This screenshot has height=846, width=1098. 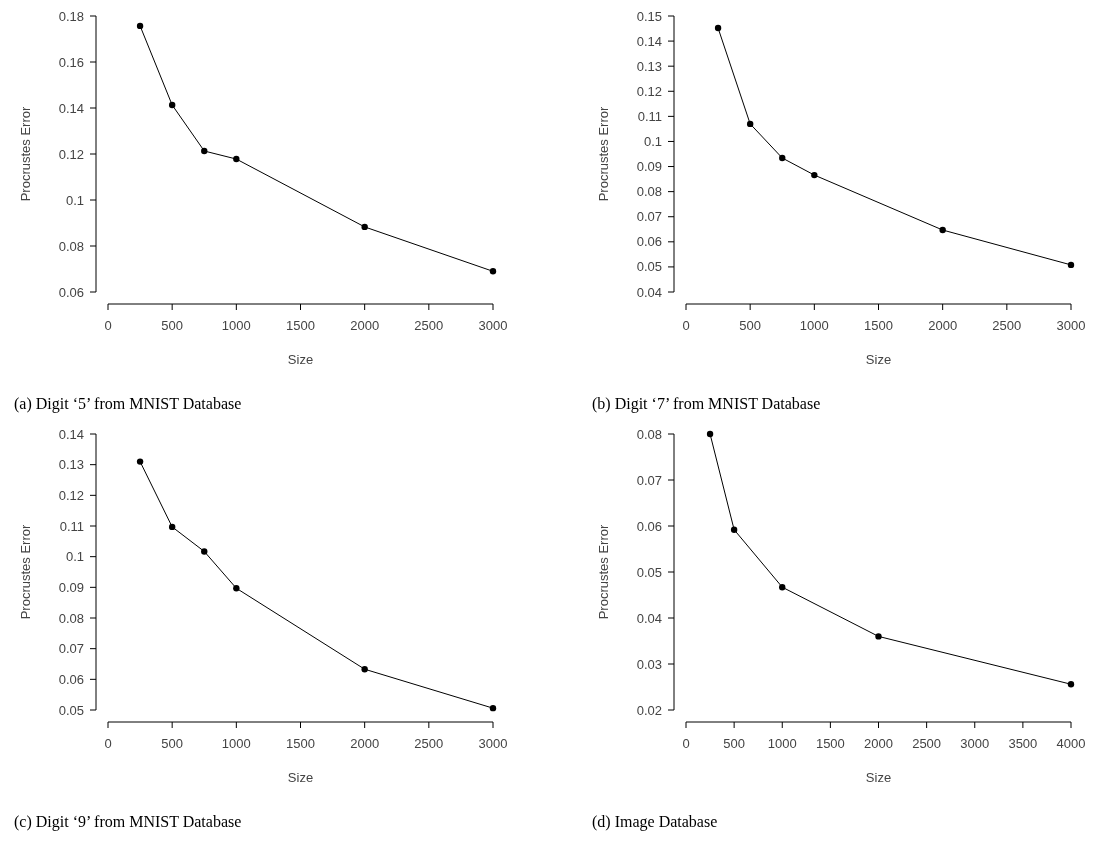 I want to click on y-tick-label: 0.16, so click(x=71, y=62).